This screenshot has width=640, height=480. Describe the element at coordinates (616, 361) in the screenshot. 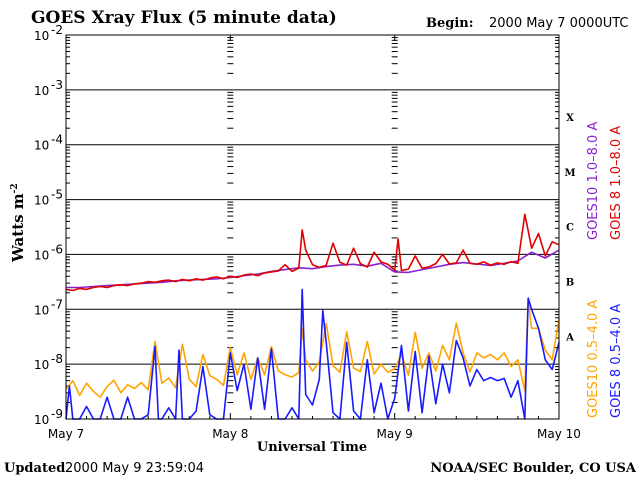

I see `legend-entry: GOES 8 0.5–4.0 A` at that location.